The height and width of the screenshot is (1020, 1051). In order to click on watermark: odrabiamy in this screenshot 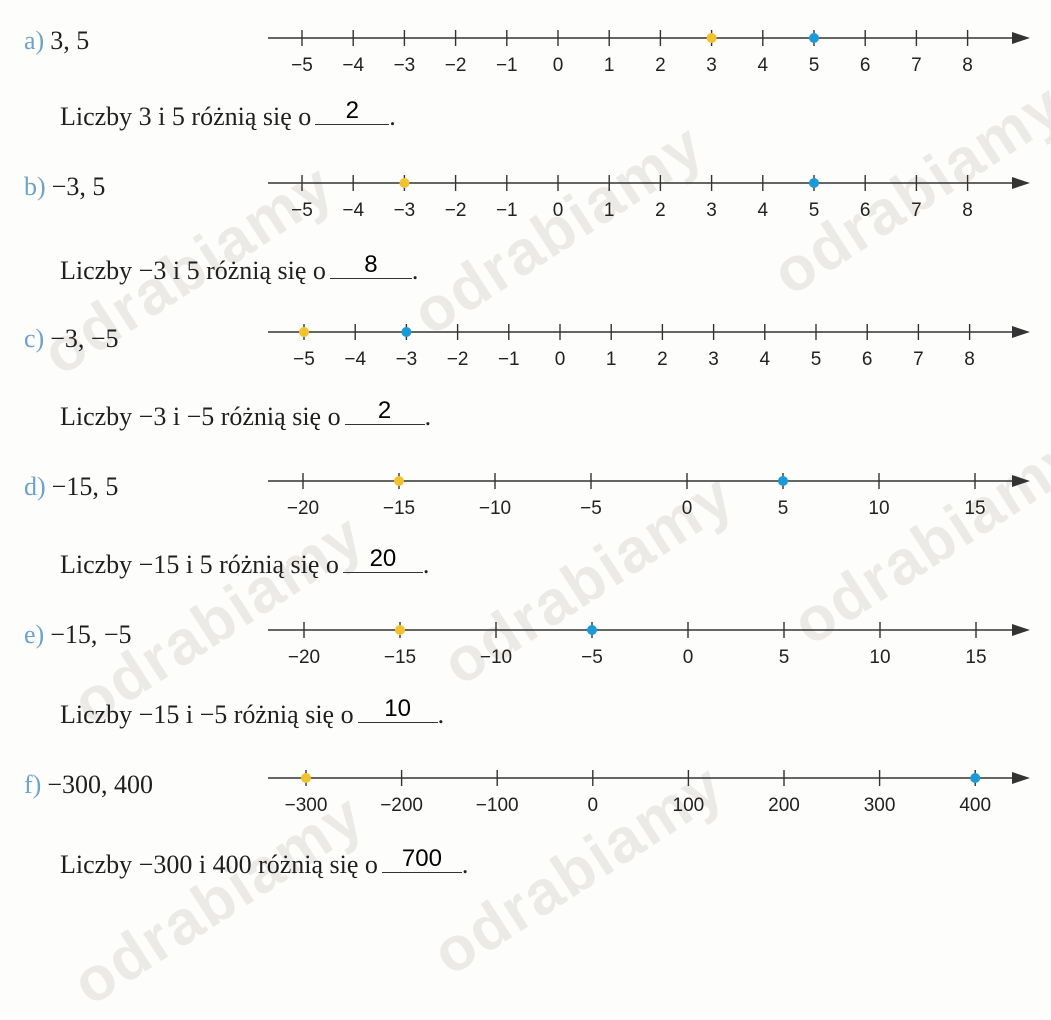, I will do `click(558, 229)`.